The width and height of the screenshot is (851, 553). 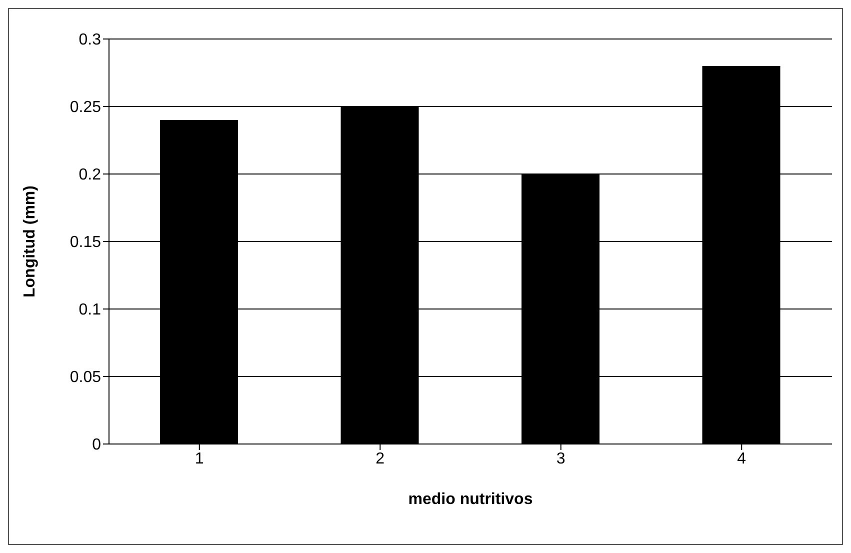 What do you see at coordinates (199, 459) in the screenshot?
I see `x-tick-label: 1` at bounding box center [199, 459].